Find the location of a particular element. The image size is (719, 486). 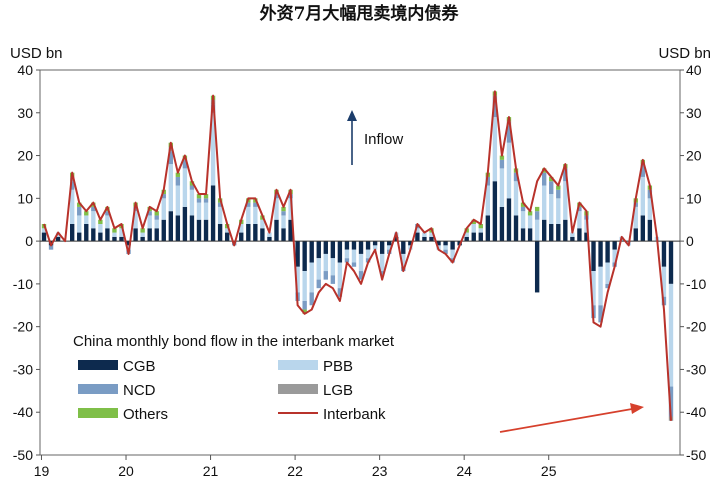

highlight-arrow is located at coordinates (571, 418).